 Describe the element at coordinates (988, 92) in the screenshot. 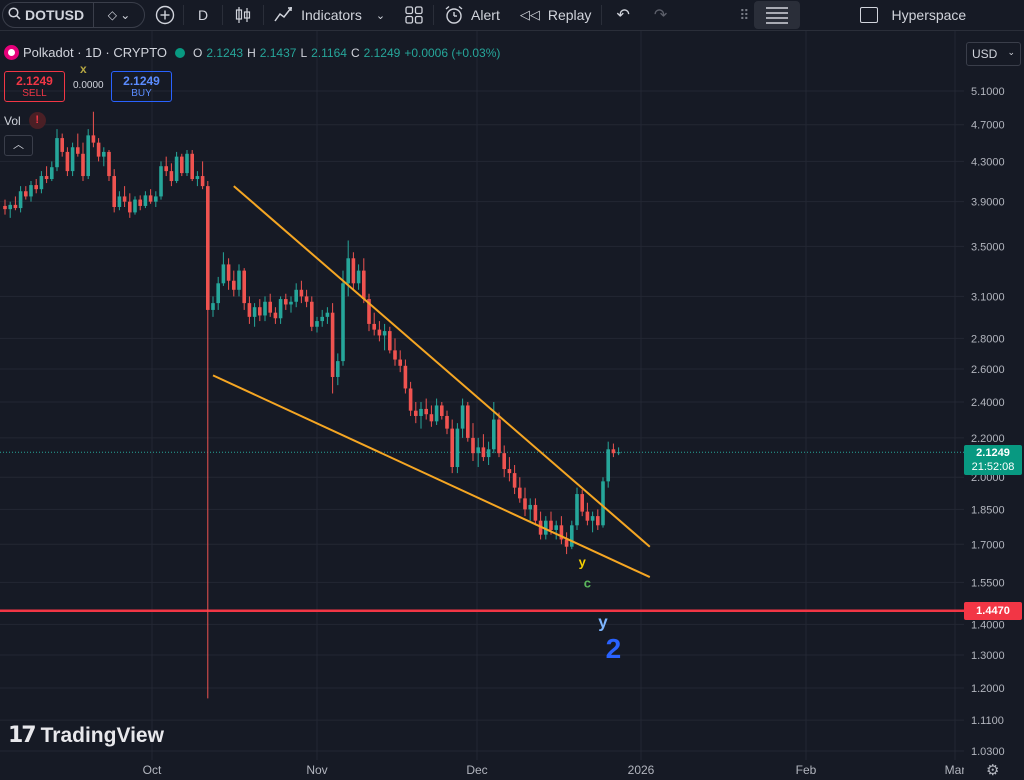

I see `y-tick-label: 5.1000` at that location.